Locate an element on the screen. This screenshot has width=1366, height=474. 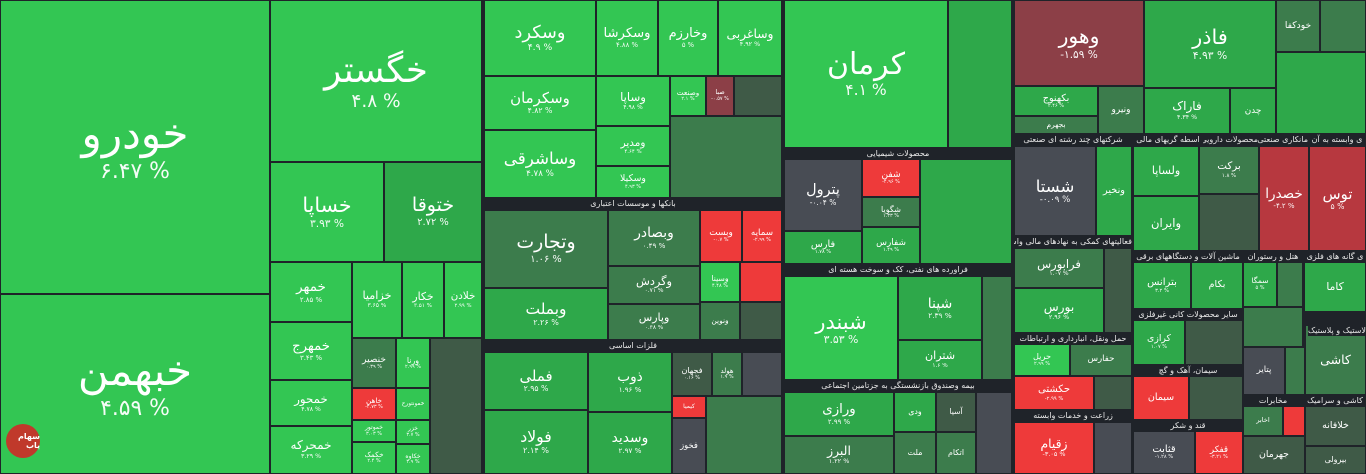
stock-tile: ومدیر ۴.۶۴ % is located at coordinates (633, 146).